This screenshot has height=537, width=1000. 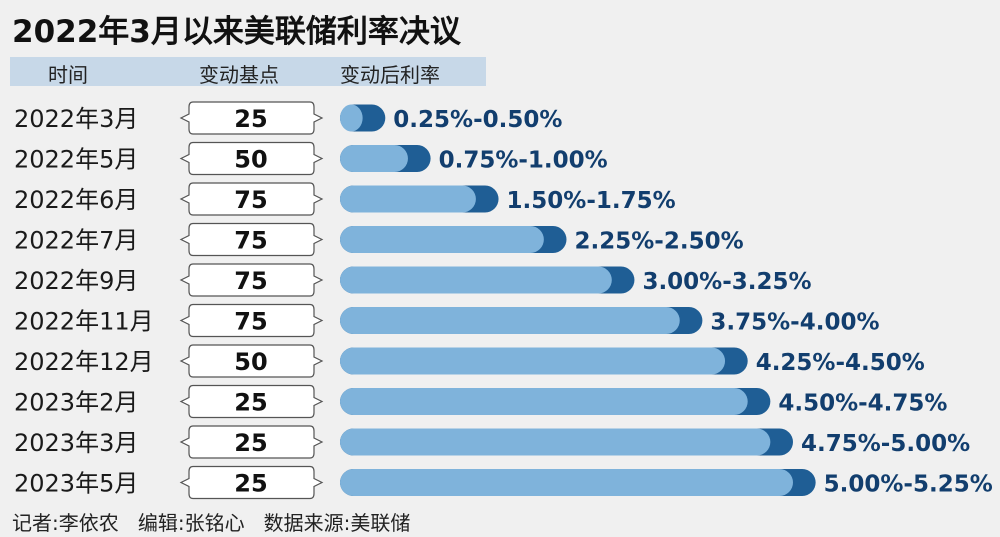 I want to click on rate-label: 0.25%-0.50%, so click(x=477, y=120).